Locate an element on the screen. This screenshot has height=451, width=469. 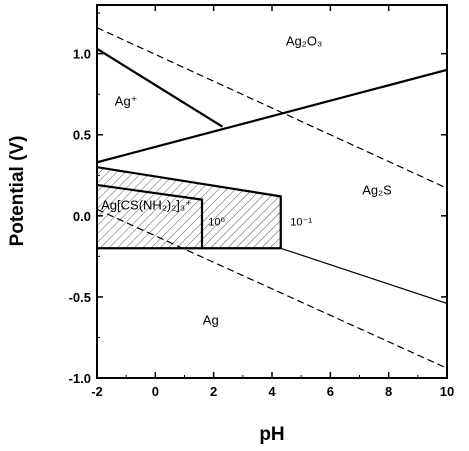
region-label-1: Ag₂O₃ is located at coordinates (304, 41).